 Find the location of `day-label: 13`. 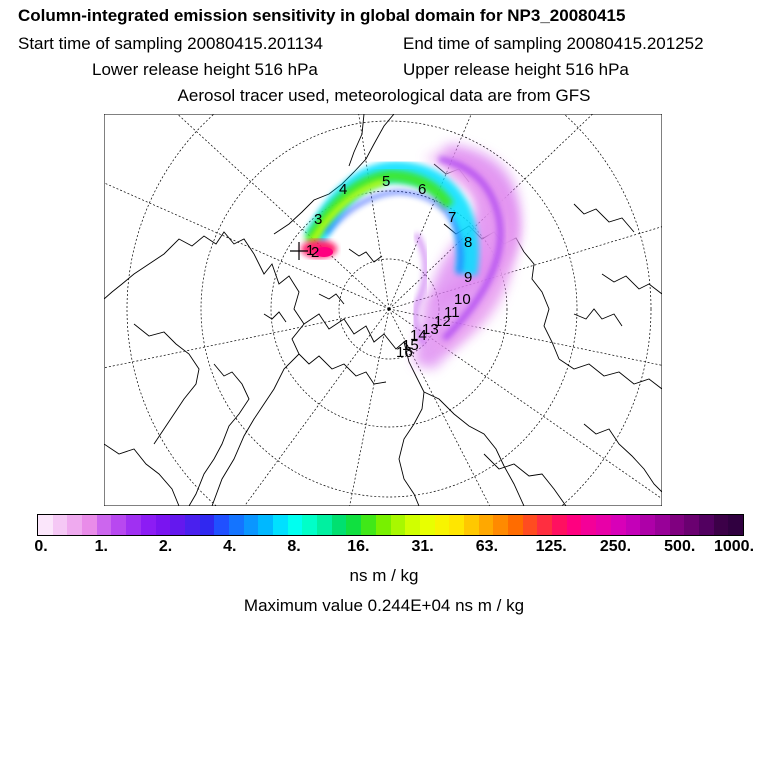

day-label: 13 is located at coordinates (430, 329).